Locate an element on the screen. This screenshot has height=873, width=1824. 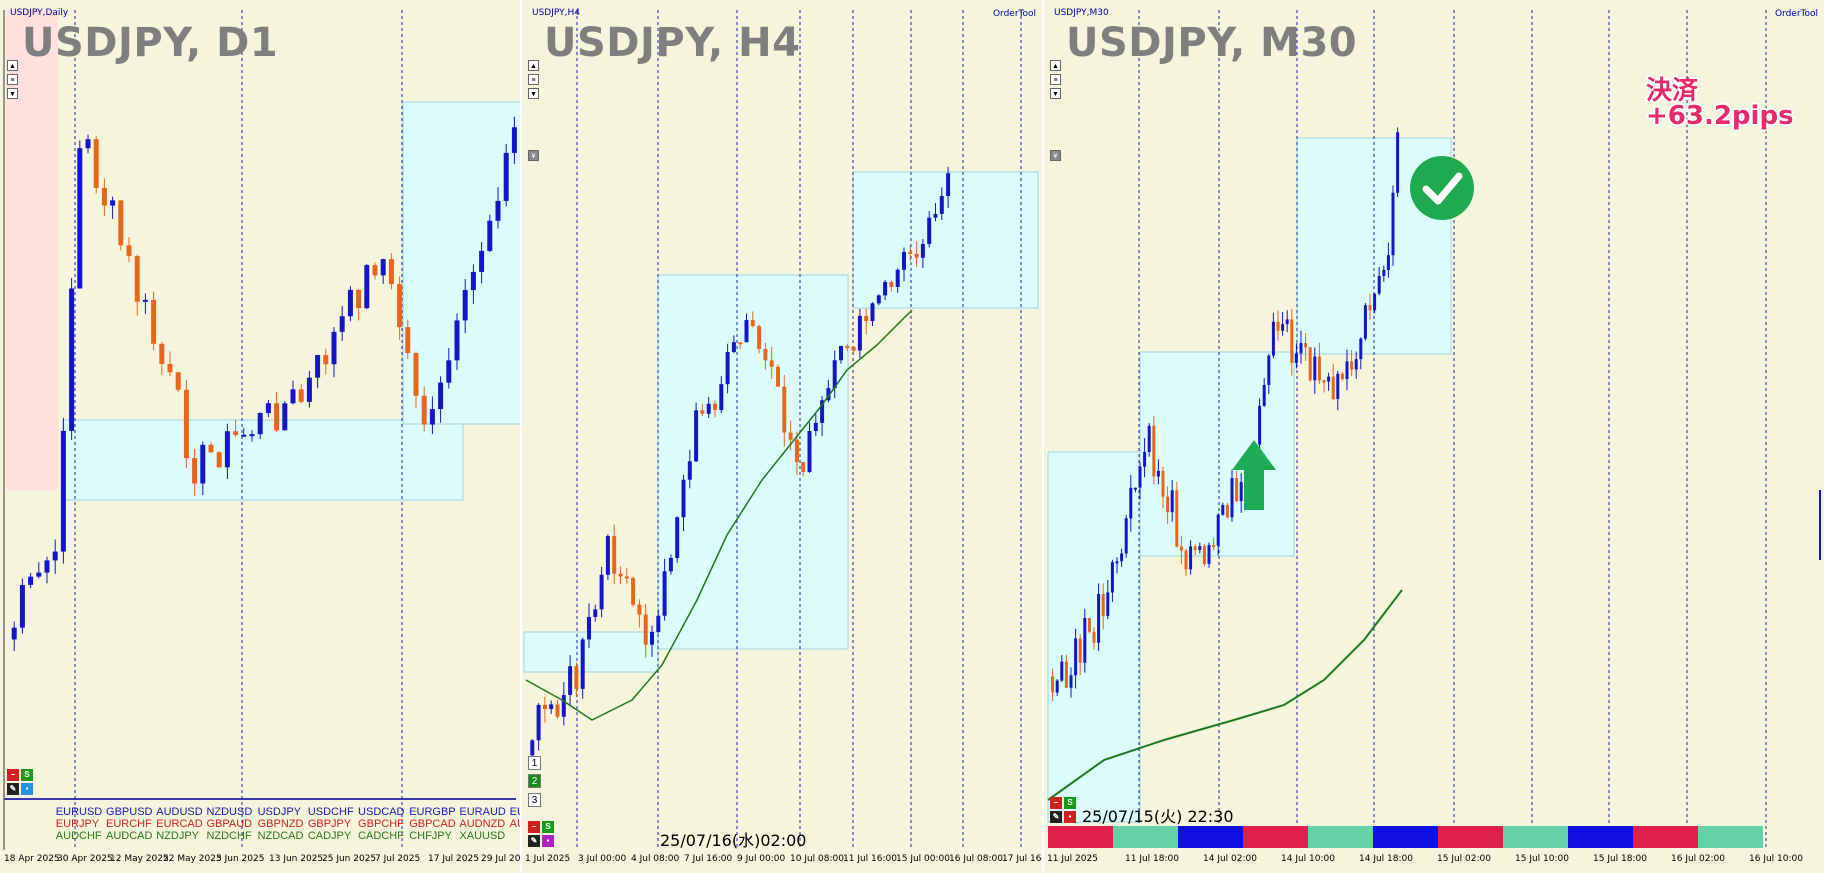
currency-pair-link: USDCHF is located at coordinates (330, 812).